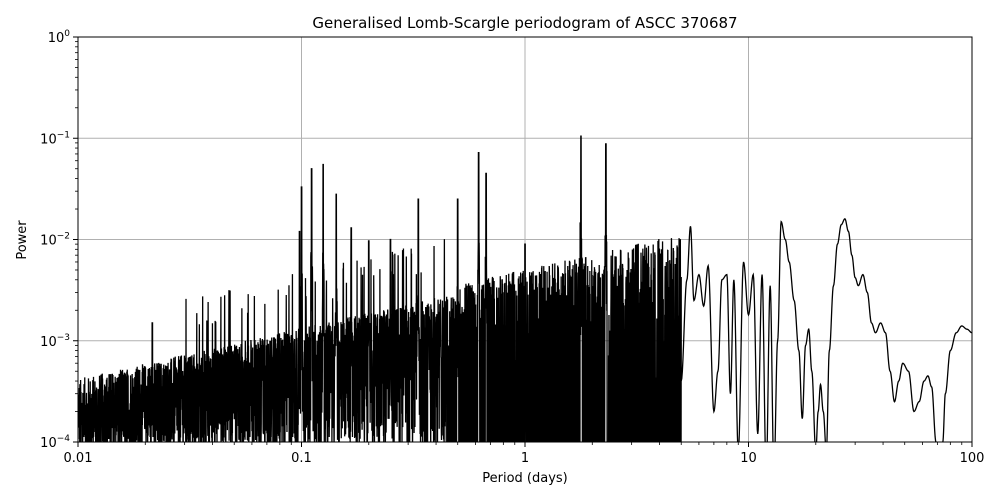 This screenshot has height=500, width=1000. I want to click on y-tick-label: 10⁻¹, so click(55, 138).